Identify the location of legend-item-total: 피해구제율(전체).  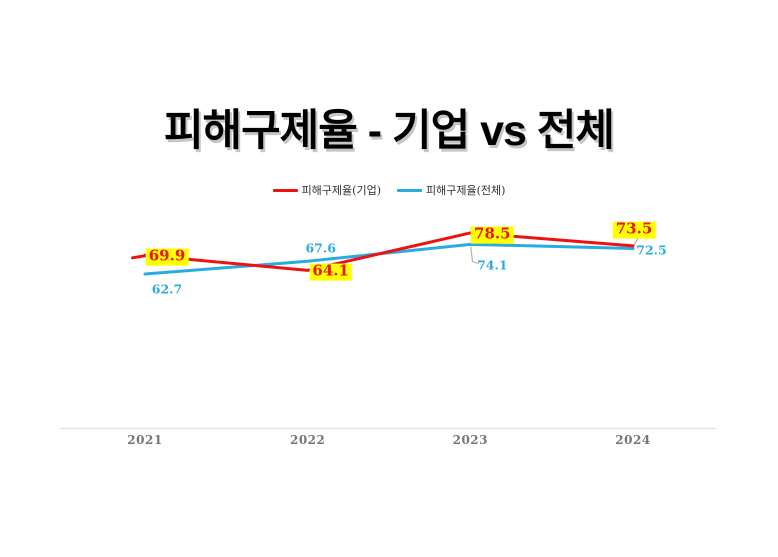
(451, 190).